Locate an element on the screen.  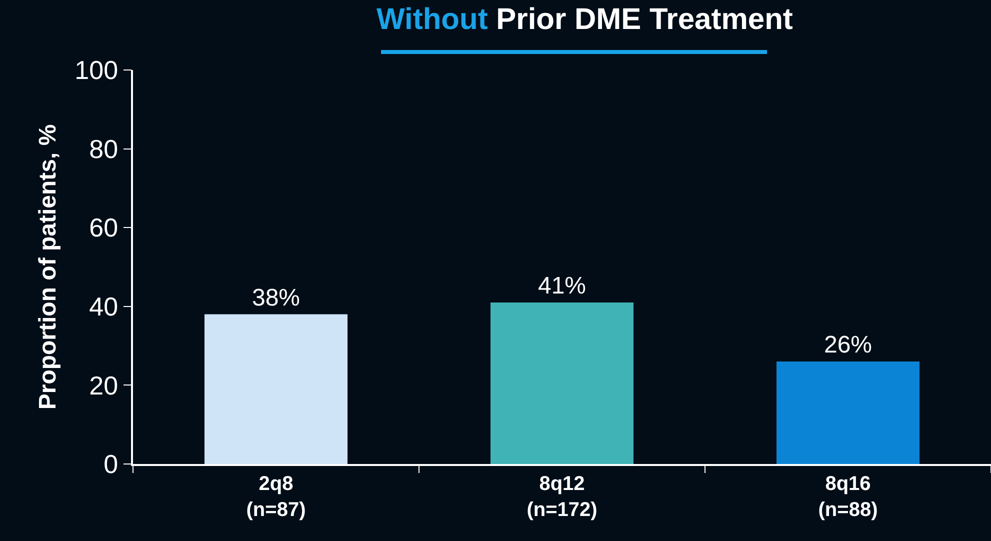
y-tick-label: 60 is located at coordinates (103, 227).